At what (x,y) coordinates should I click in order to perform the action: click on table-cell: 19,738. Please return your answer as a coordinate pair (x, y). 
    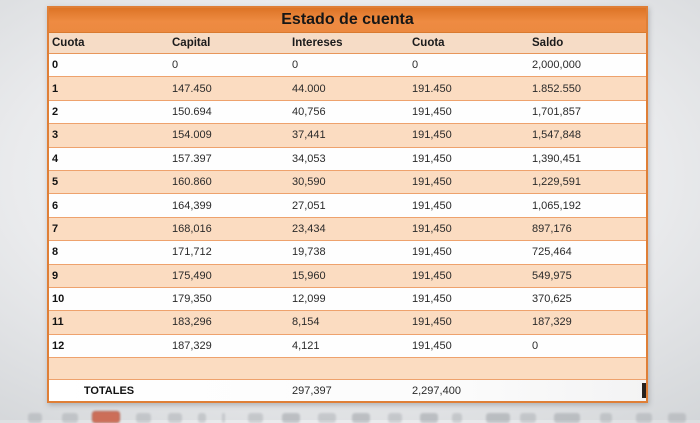
    Looking at the image, I should click on (309, 252).